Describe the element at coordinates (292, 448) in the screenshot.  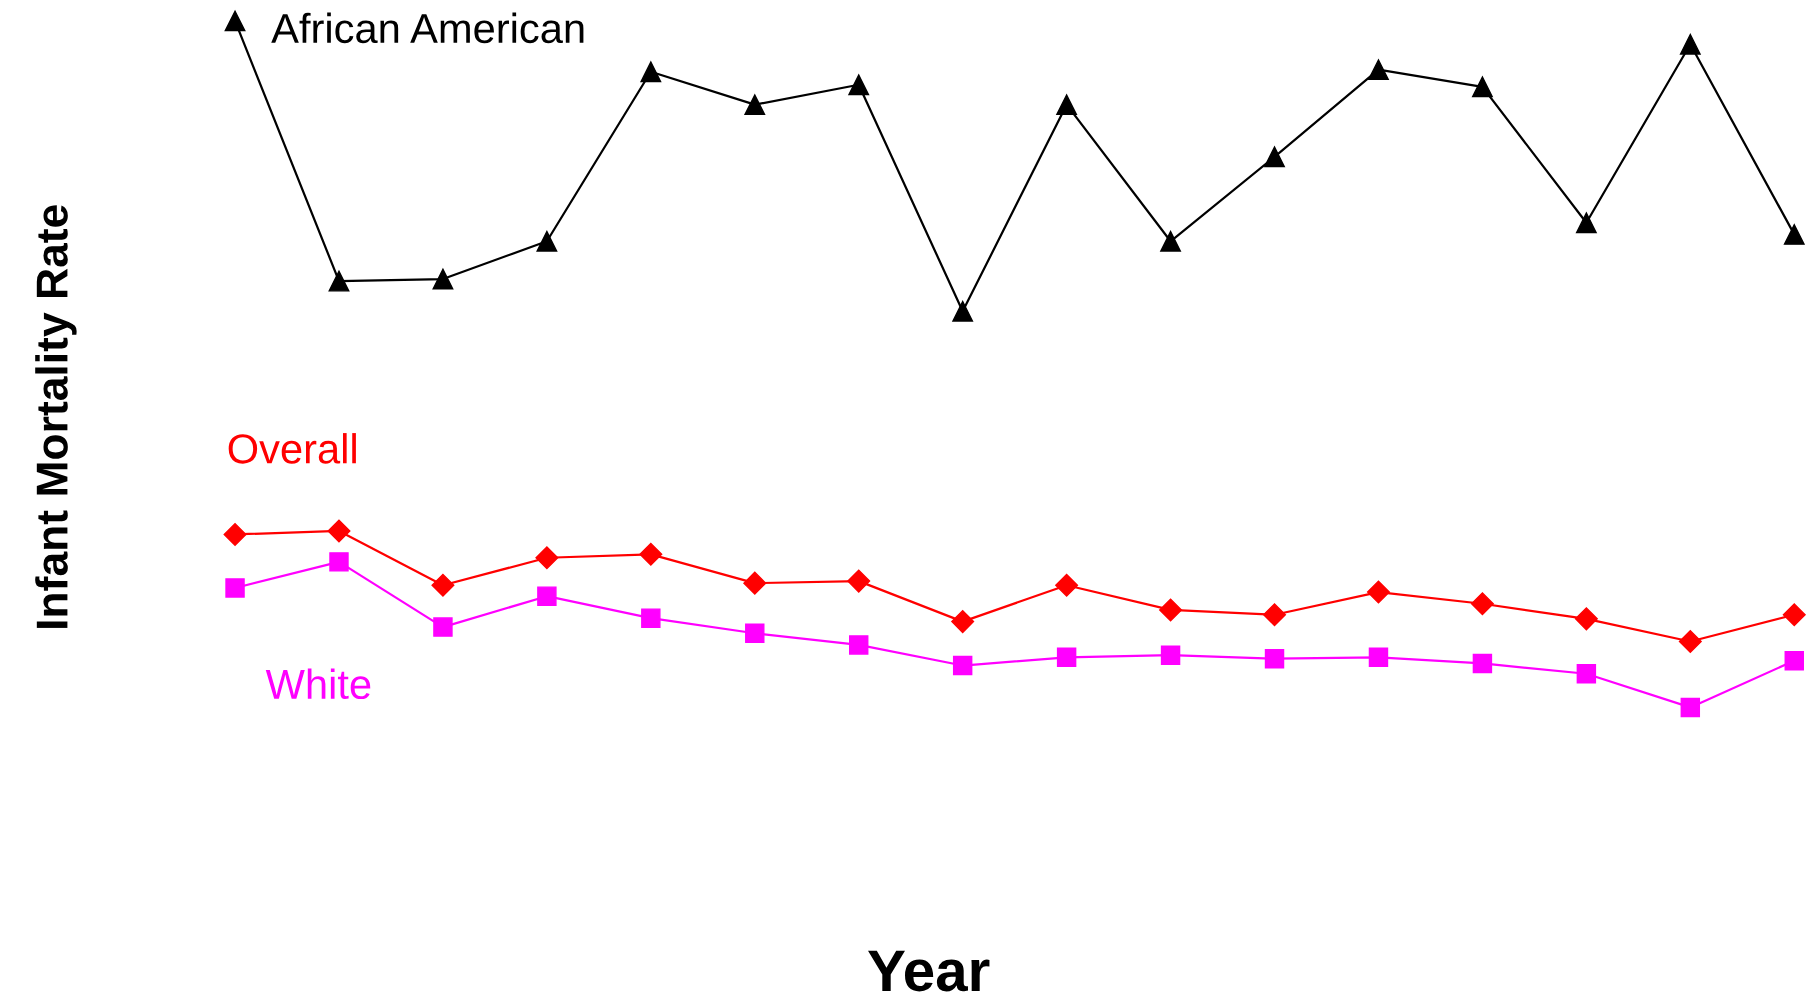
I see `series-label: Overall` at that location.